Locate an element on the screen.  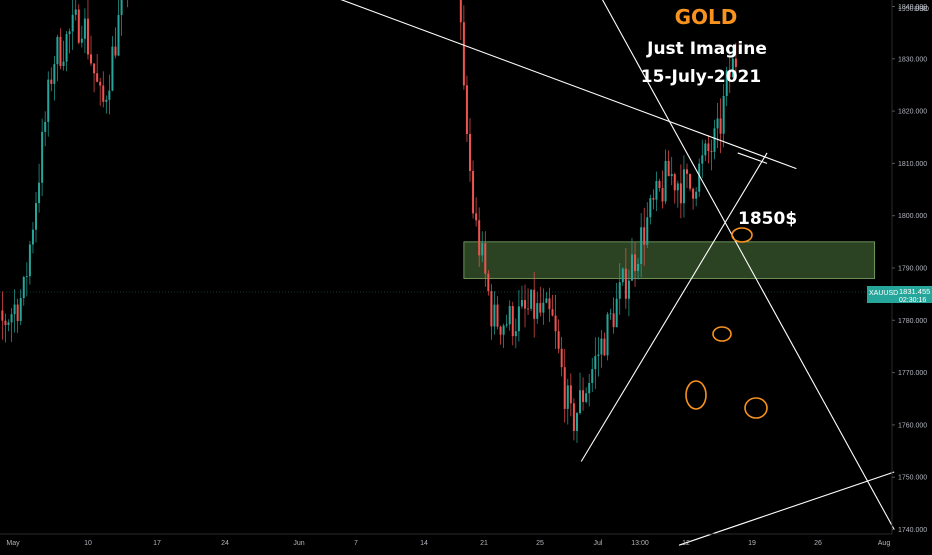
zones-layer is located at coordinates (669, 260).